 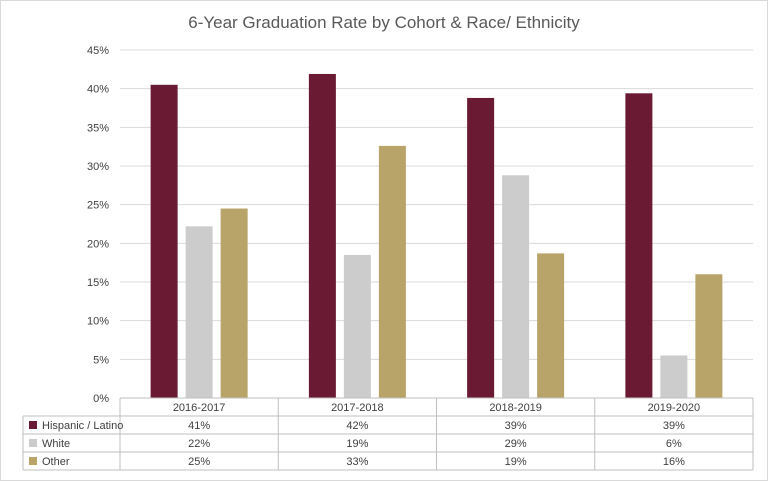 What do you see at coordinates (674, 462) in the screenshot?
I see `data-label: 16%` at bounding box center [674, 462].